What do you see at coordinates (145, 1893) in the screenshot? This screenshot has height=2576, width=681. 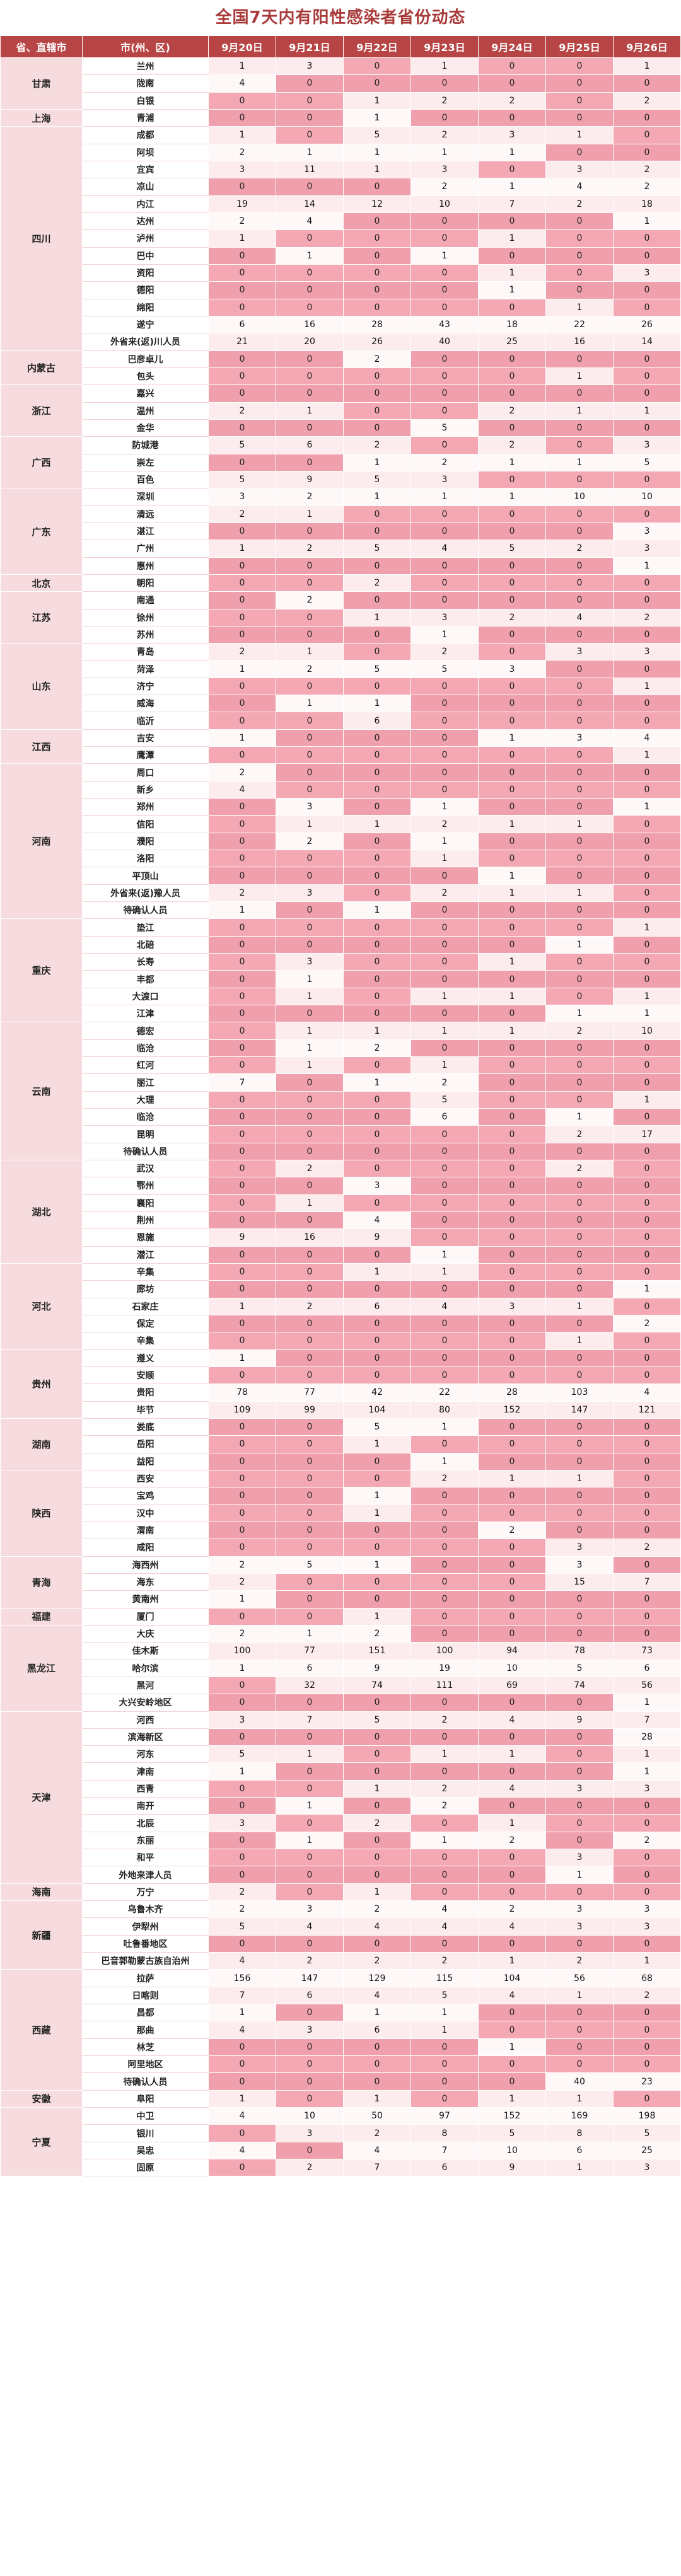 I see `city-cell: 万宁` at bounding box center [145, 1893].